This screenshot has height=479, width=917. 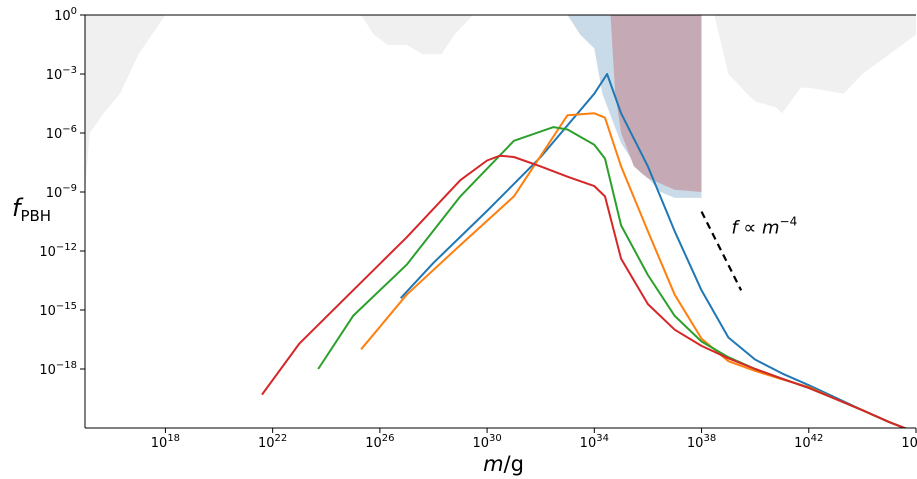 I want to click on x-tick-label: 1042, so click(x=808, y=442).